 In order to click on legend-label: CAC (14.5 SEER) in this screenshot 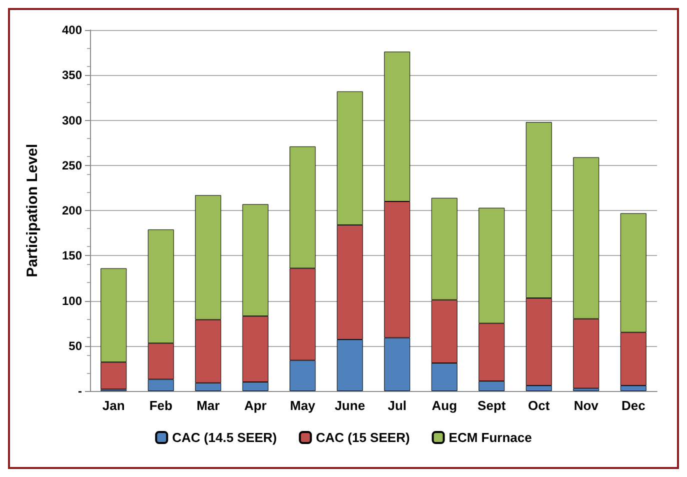, I will do `click(224, 437)`.